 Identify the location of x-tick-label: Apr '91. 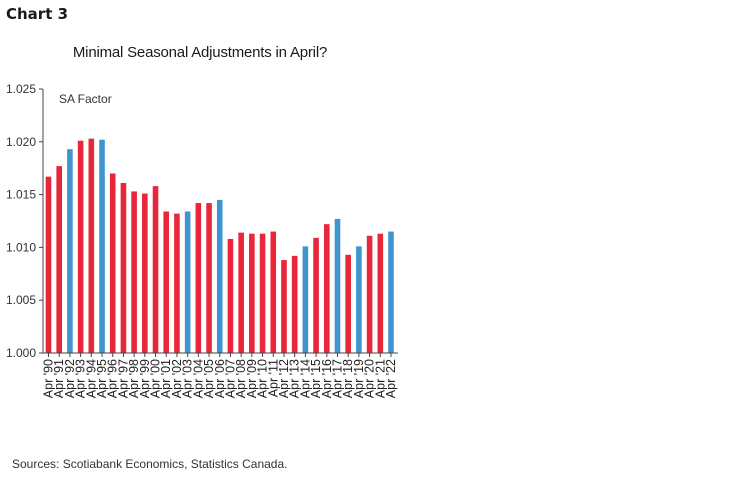
(59, 378).